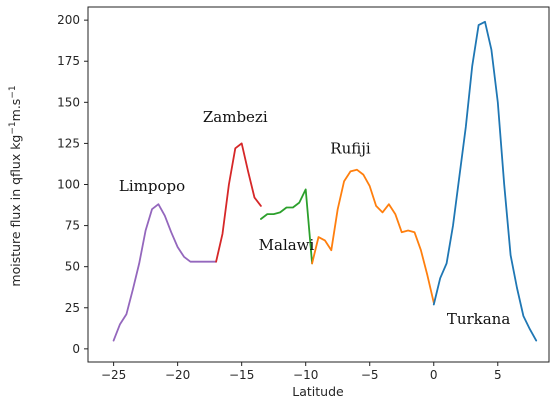  I want to click on series-line-zambezi, so click(238, 202).